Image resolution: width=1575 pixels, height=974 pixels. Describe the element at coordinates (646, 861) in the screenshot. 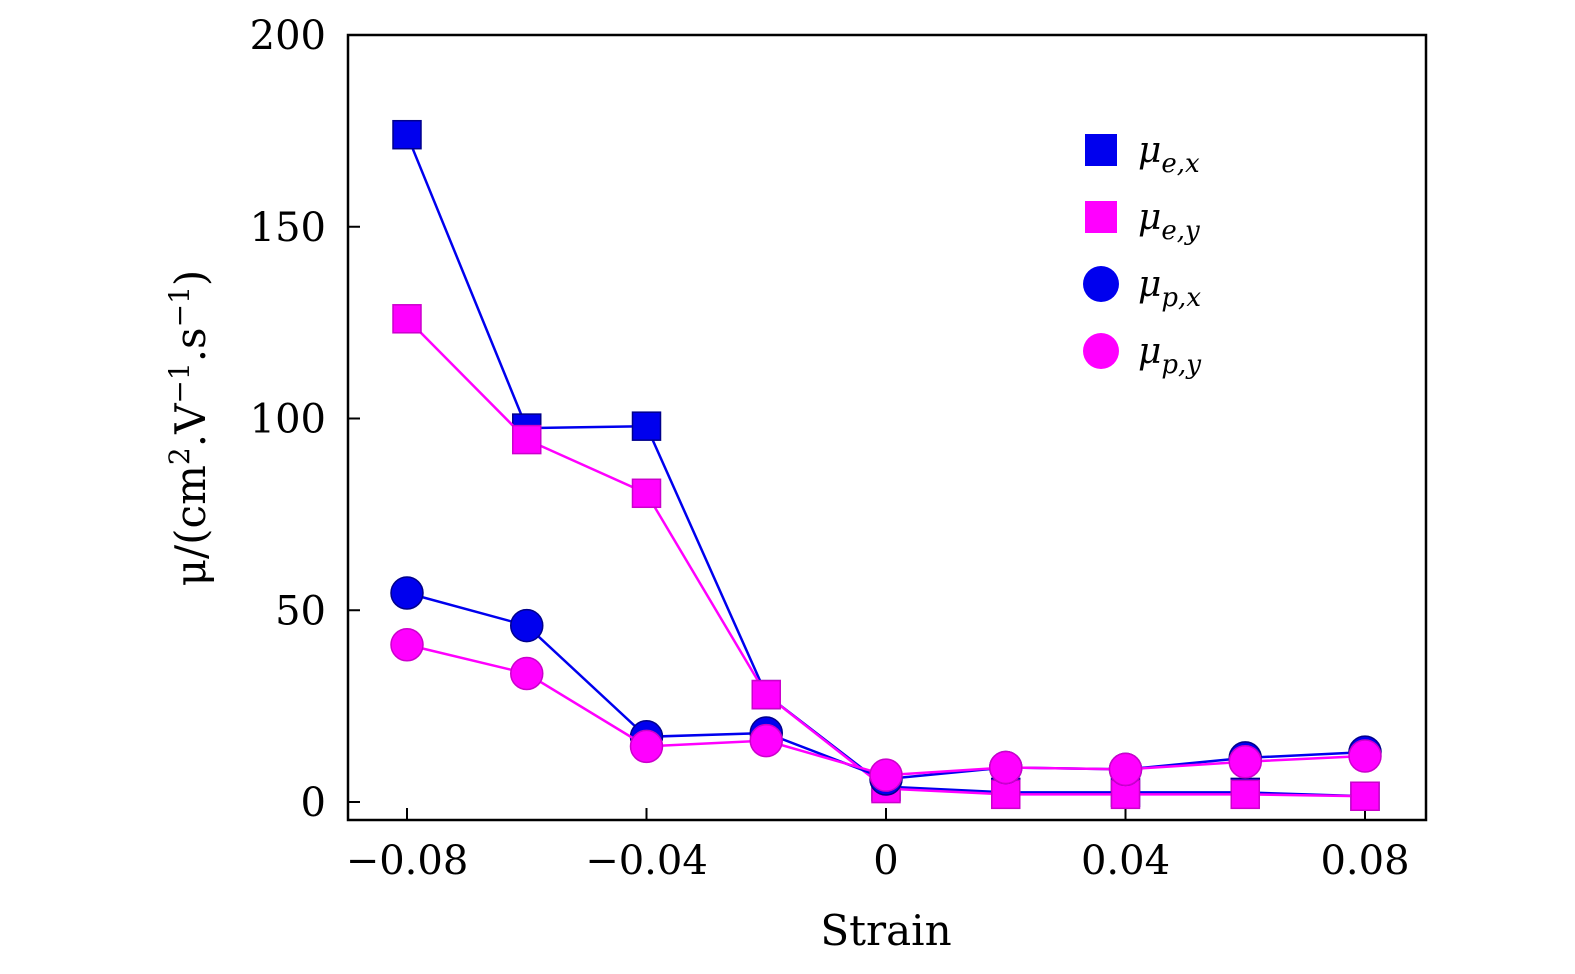

I see `x-tick-label: −0.04` at that location.